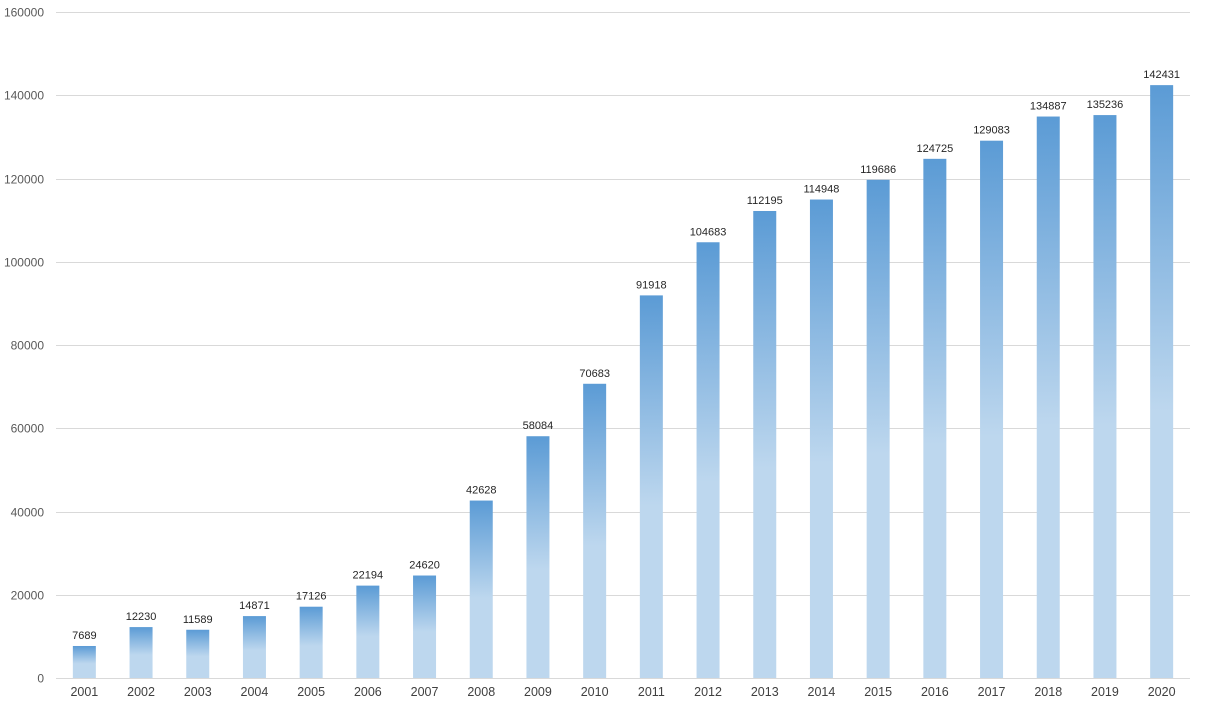  I want to click on bar-2020, so click(1162, 381).